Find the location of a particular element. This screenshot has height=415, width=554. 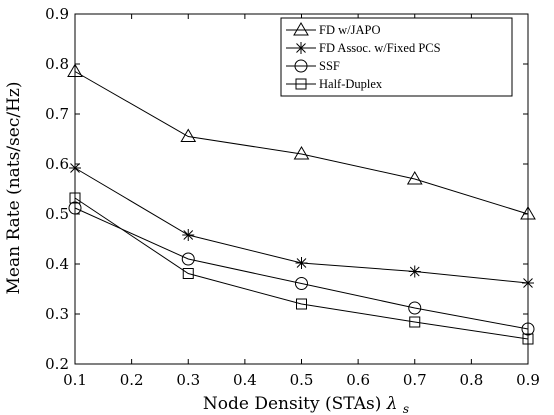

legend-item: Half-Duplex is located at coordinates (334, 84).